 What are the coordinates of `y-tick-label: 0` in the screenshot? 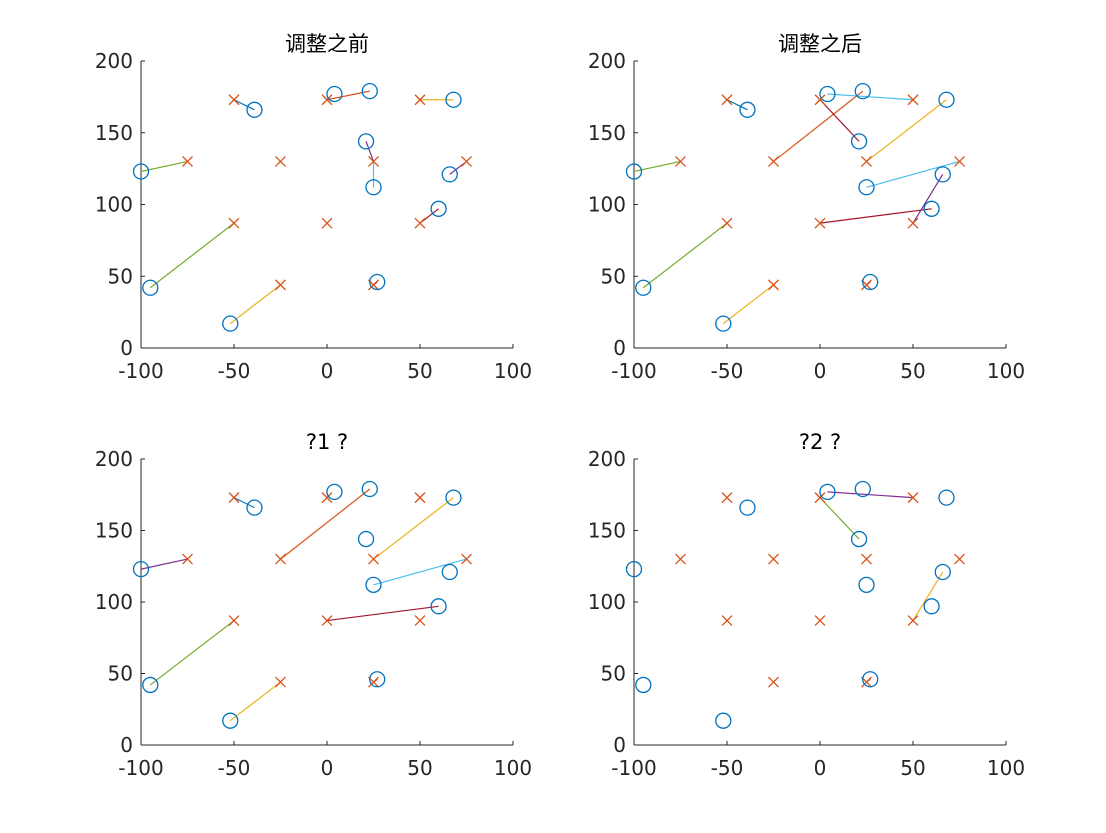 It's located at (126, 348).